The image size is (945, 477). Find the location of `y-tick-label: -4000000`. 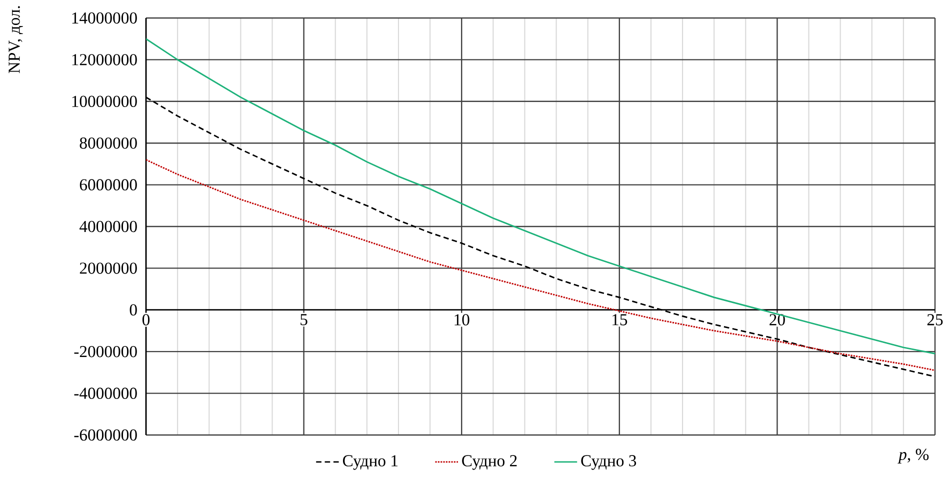

y-tick-label: -4000000 is located at coordinates (105, 393).